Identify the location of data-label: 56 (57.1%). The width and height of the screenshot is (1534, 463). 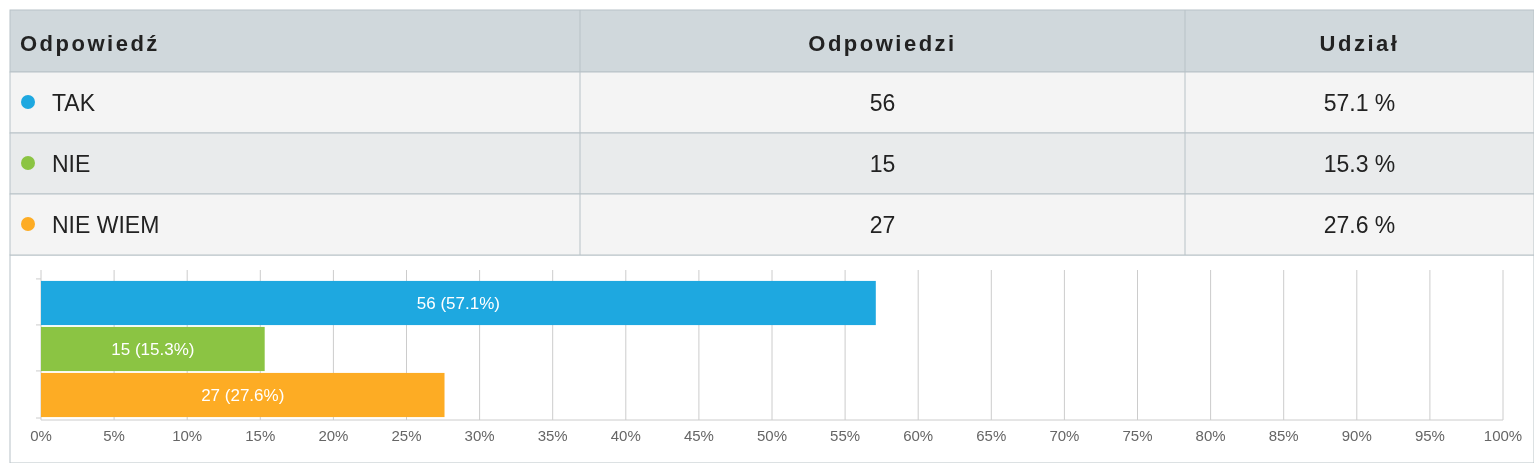
(458, 303).